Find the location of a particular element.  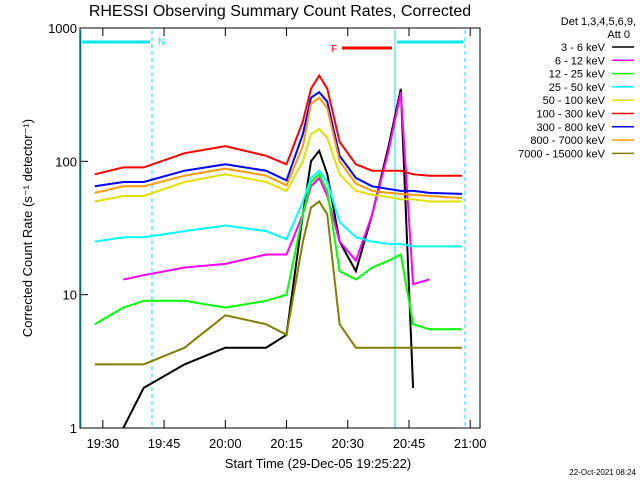

flare-label: F is located at coordinates (334, 49).